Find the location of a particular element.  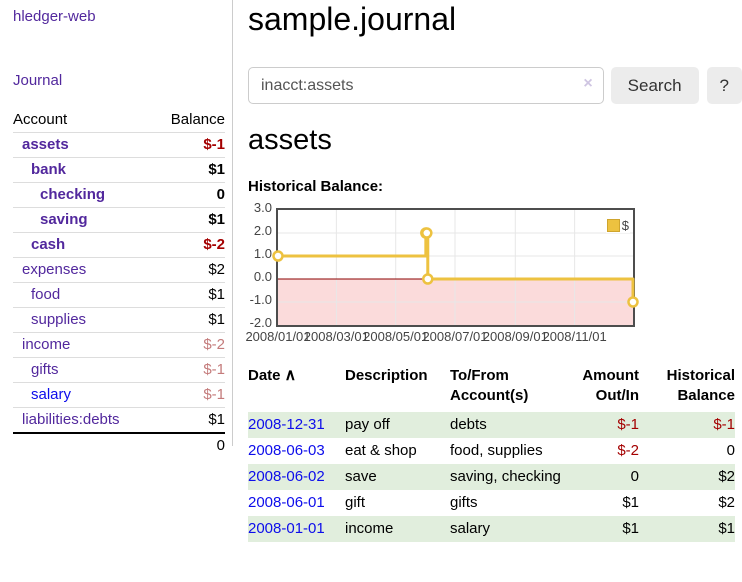

transaction-description: save is located at coordinates (361, 476).